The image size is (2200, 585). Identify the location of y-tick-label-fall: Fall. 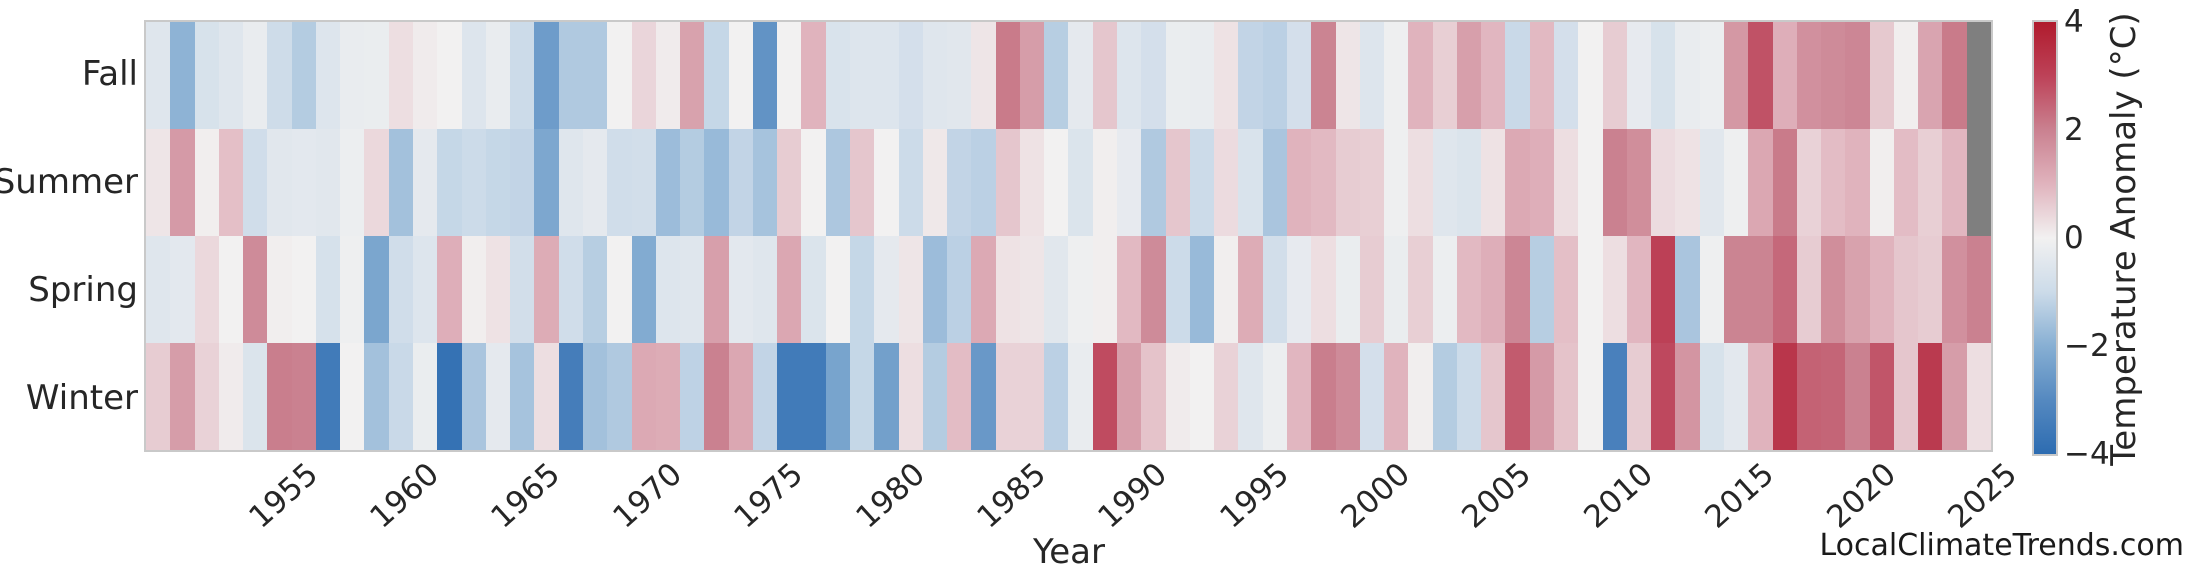
(109, 74).